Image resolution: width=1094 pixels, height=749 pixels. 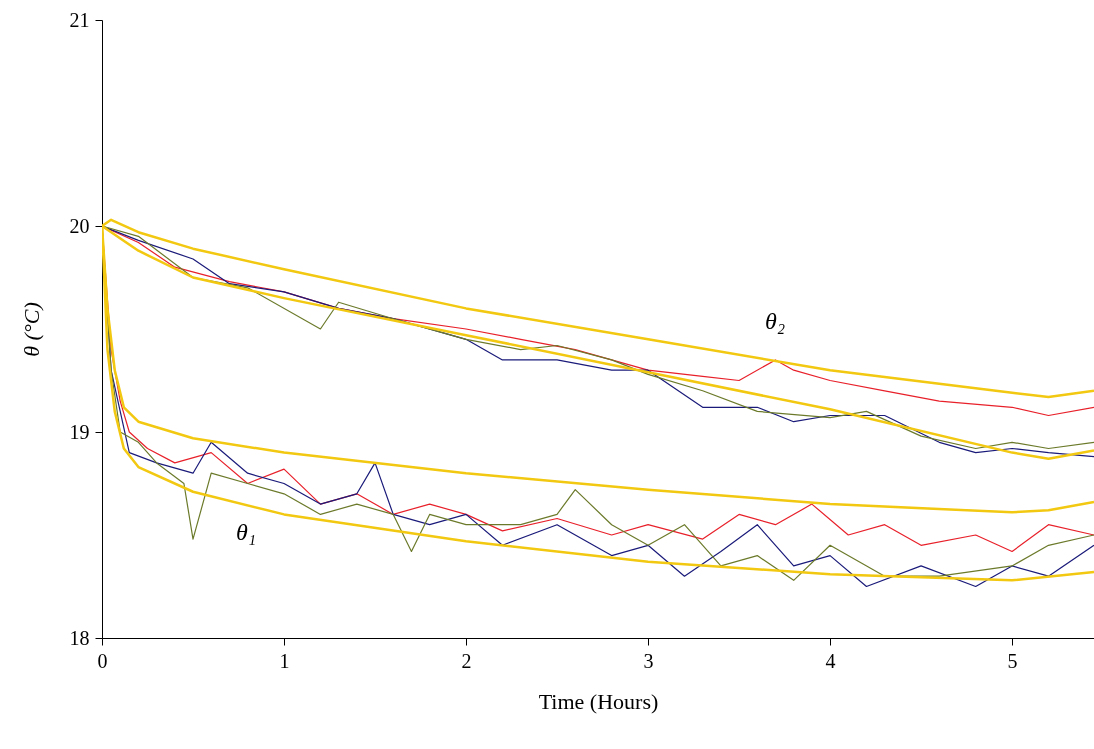 What do you see at coordinates (79, 225) in the screenshot?
I see `y-tick-label: 20` at bounding box center [79, 225].